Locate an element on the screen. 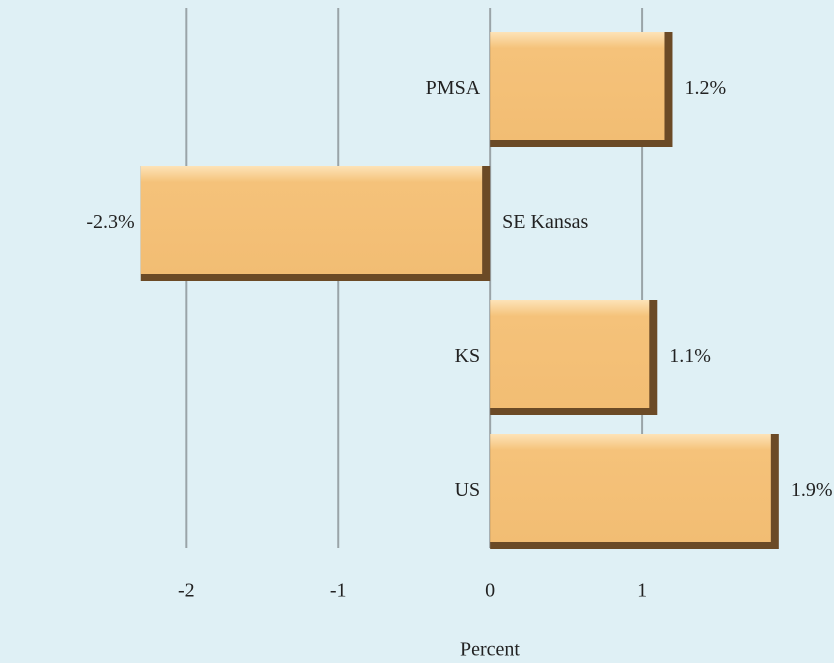 This screenshot has height=663, width=834. value-label: 1.1% is located at coordinates (690, 356).